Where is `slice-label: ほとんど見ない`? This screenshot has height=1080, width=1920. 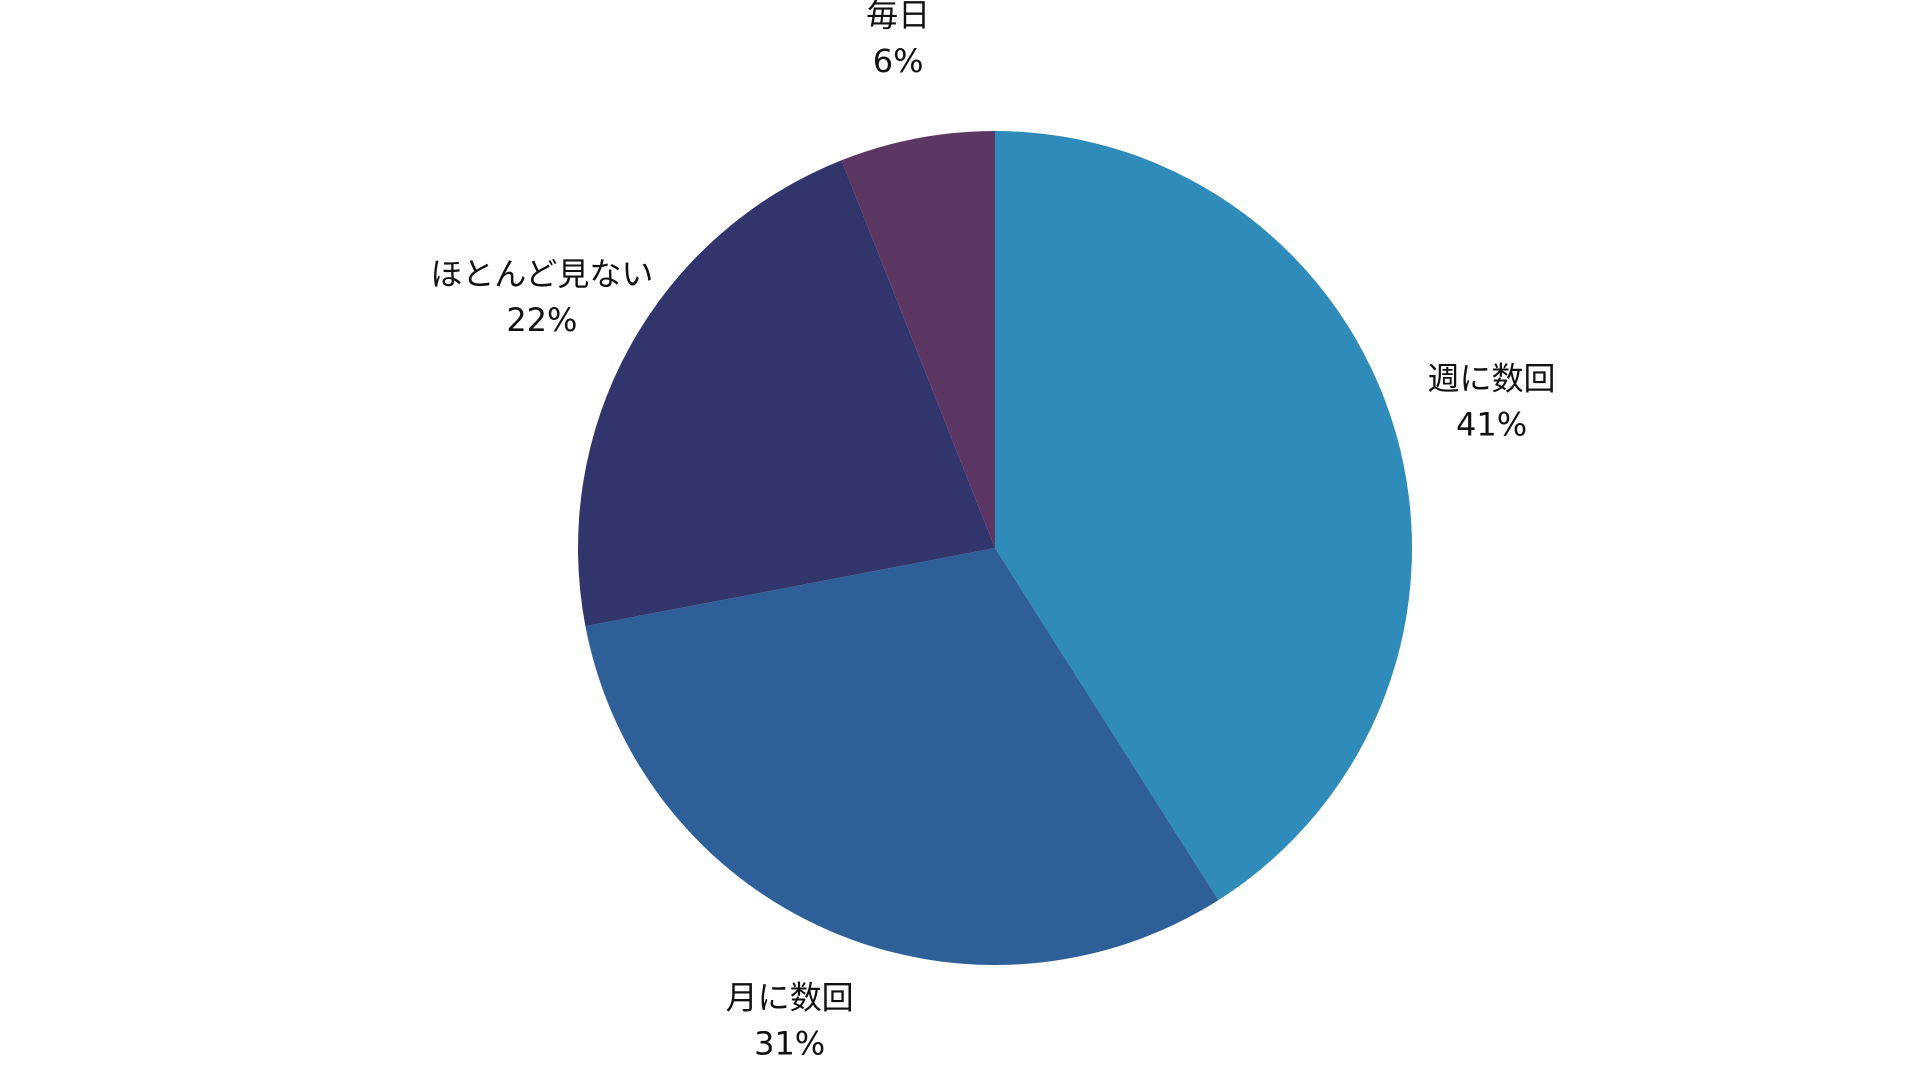
slice-label: ほとんど見ない is located at coordinates (541, 274).